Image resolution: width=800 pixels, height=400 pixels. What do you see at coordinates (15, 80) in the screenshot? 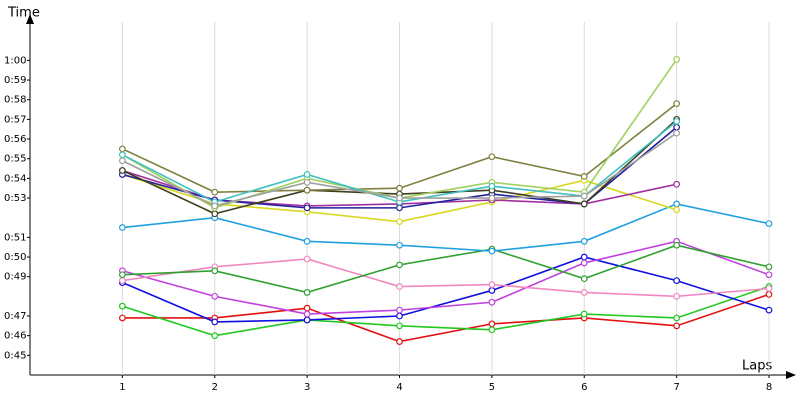
I see `y-tick-label: 0:59` at bounding box center [15, 80].